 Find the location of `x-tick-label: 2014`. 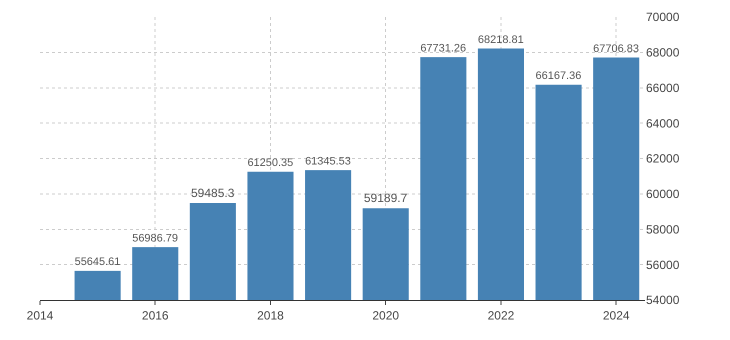

x-tick-label: 2014 is located at coordinates (40, 315).